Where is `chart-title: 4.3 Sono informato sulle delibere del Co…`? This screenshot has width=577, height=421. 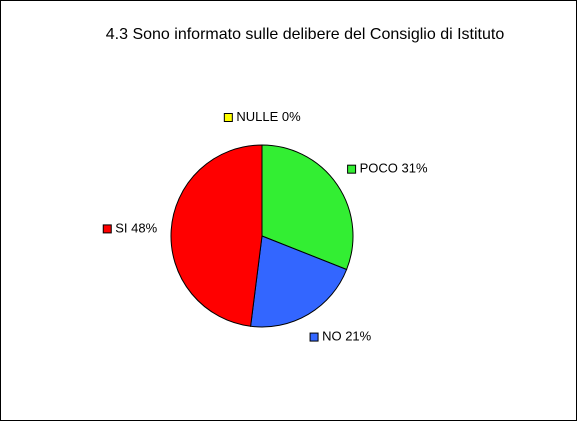 chart-title: 4.3 Sono informato sulle delibere del Co… is located at coordinates (305, 34).